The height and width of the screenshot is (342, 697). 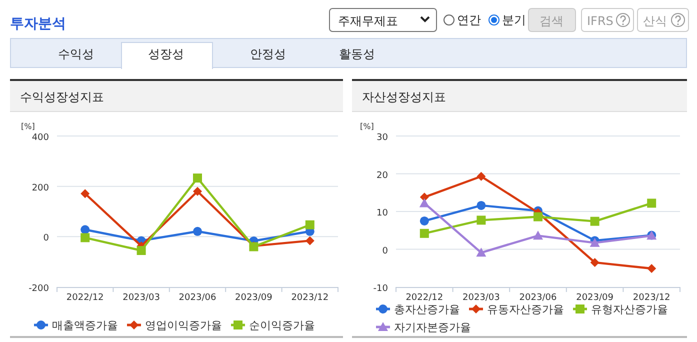 What do you see at coordinates (380, 289) in the screenshot?
I see `y-tick-label: -10` at bounding box center [380, 289].